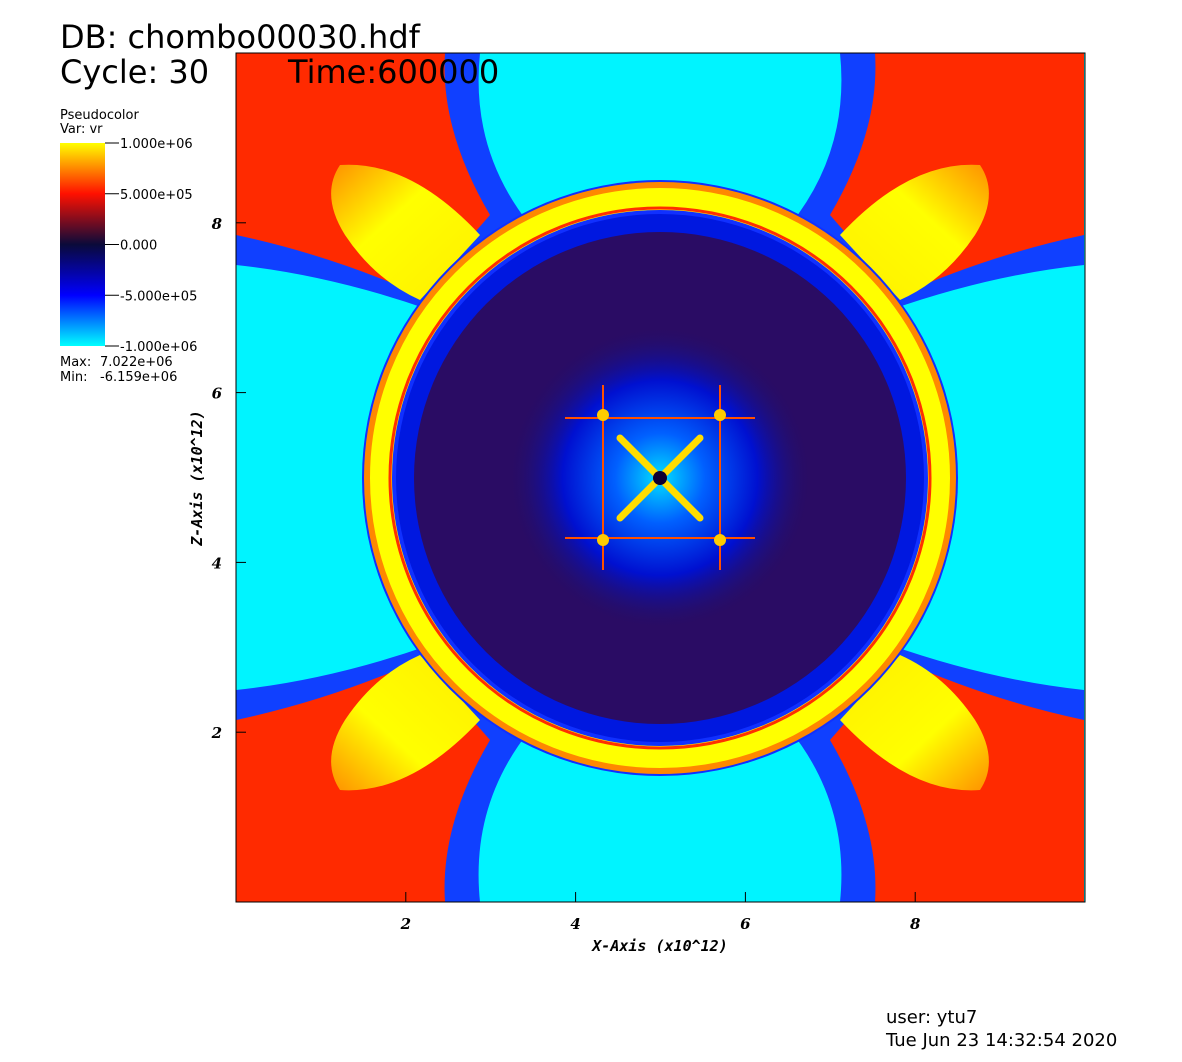  Describe the element at coordinates (393, 72) in the screenshot. I see `time: Time:600000` at that location.